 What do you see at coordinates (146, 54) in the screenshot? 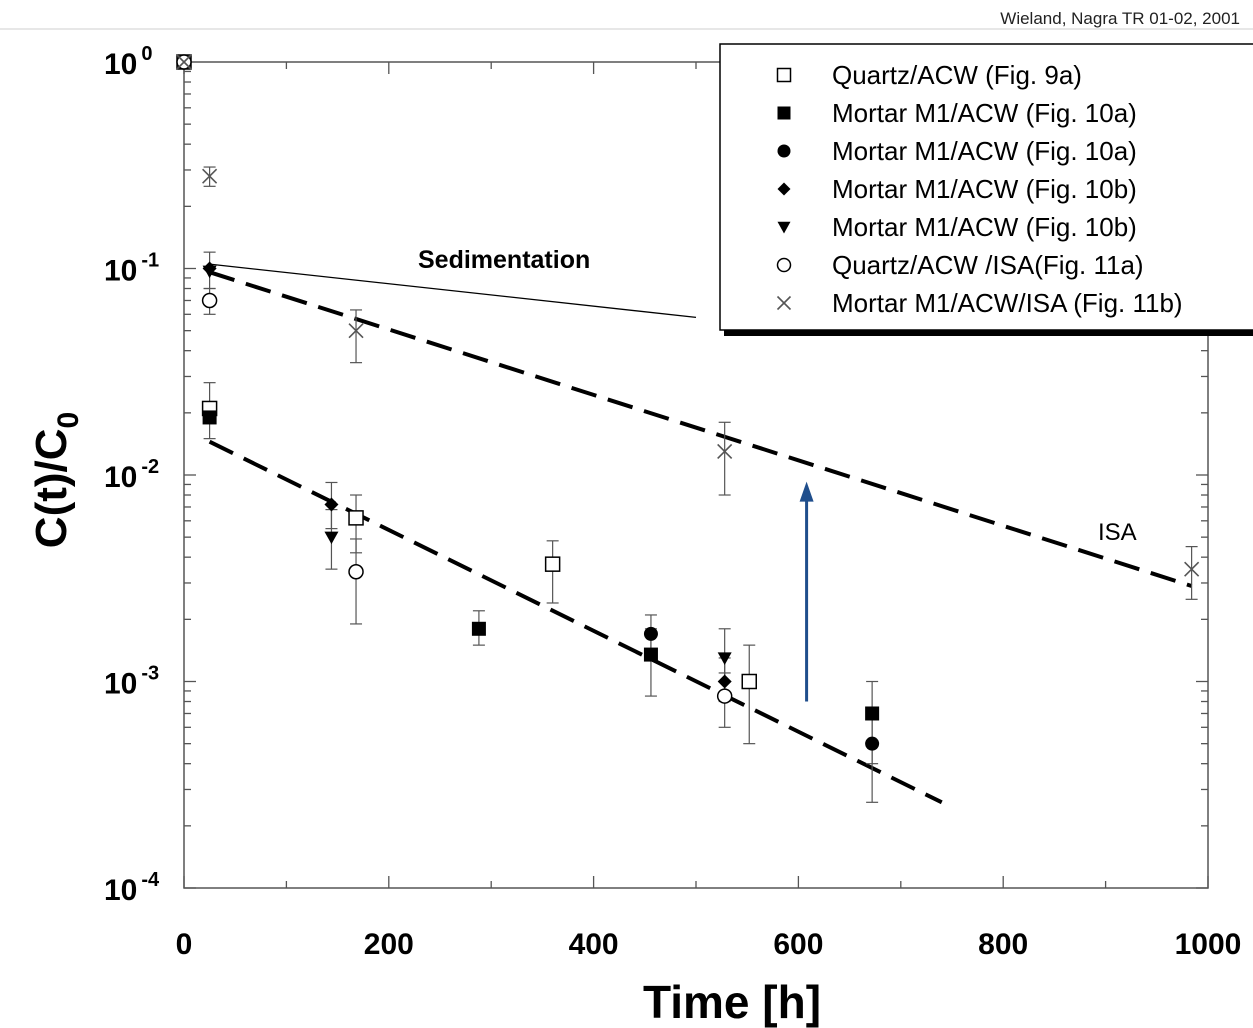
I see `y-tick-exponent: 0` at bounding box center [146, 54].